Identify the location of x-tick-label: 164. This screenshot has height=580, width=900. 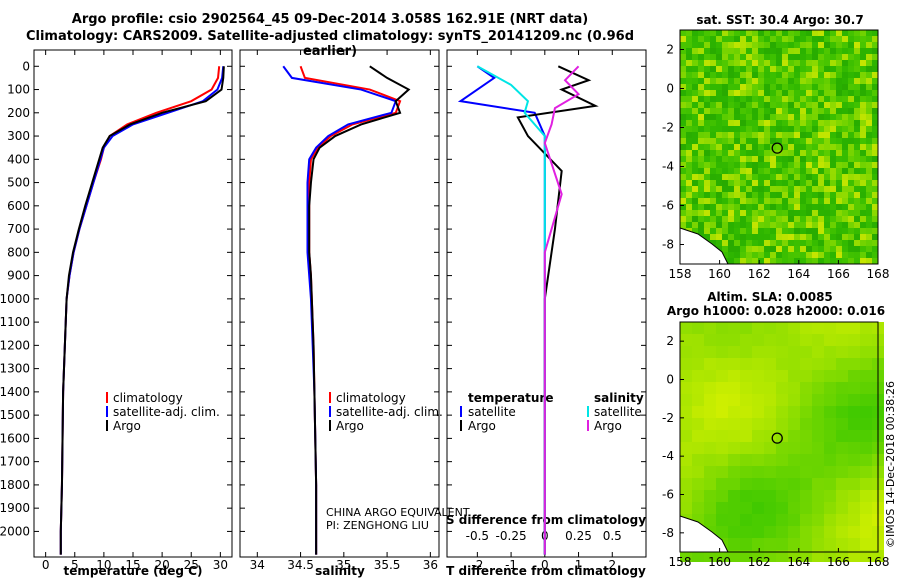
(798, 274).